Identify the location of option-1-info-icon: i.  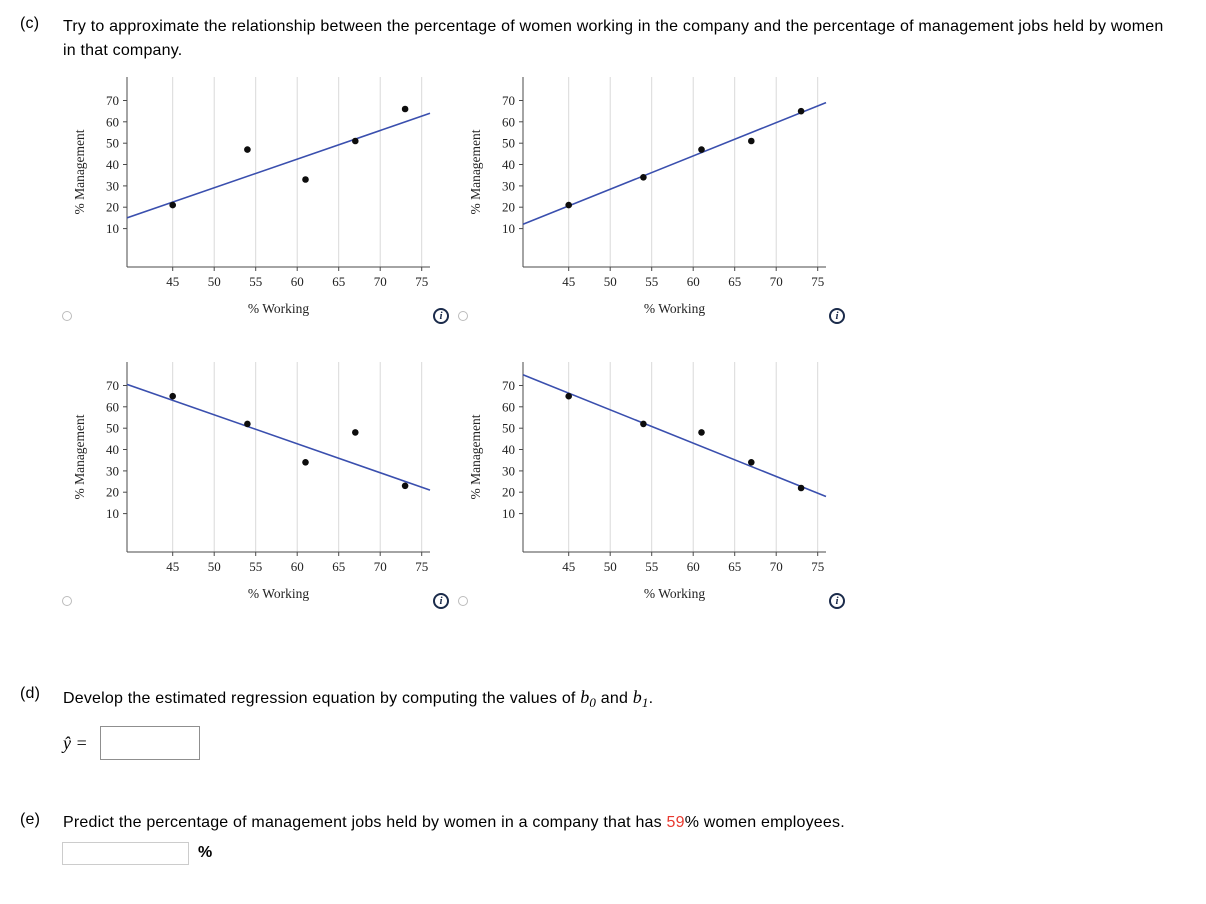
(441, 316).